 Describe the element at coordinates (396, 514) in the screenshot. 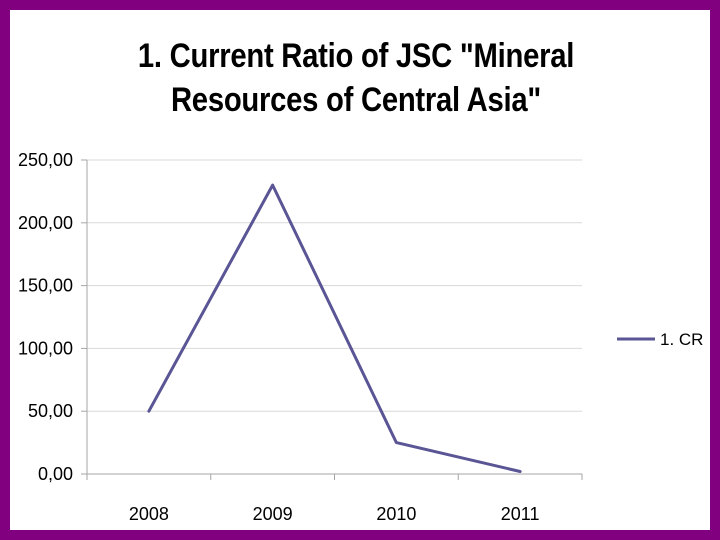

I see `x-tick-label: 2010` at that location.